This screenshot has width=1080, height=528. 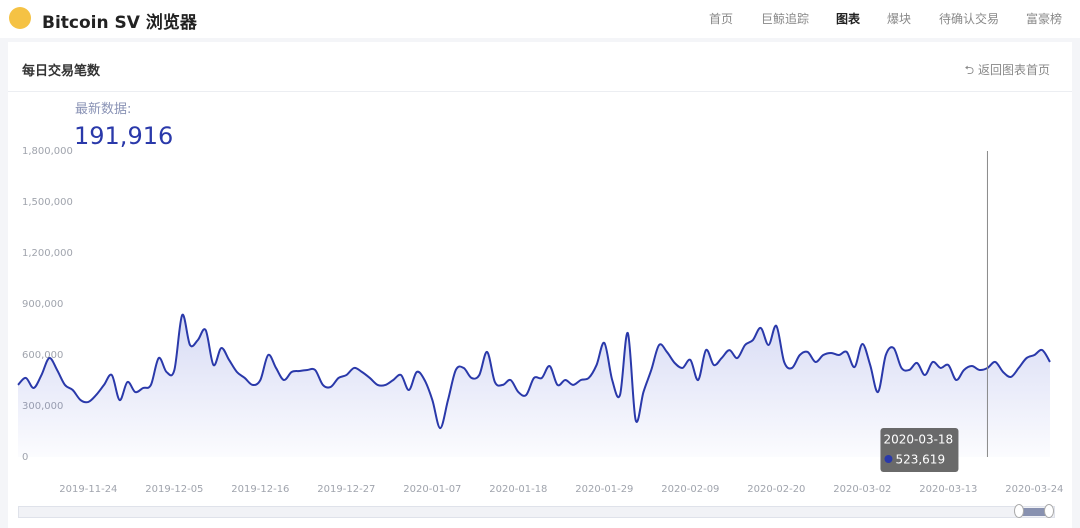 I want to click on x-tick-label: 2020-02-09, so click(x=690, y=489).